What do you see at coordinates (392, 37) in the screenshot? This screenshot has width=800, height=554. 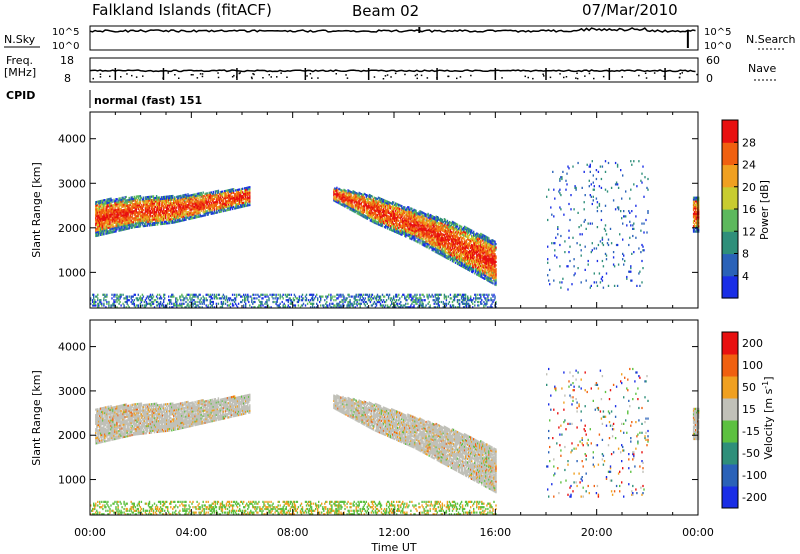 I see `noise-trace` at bounding box center [392, 37].